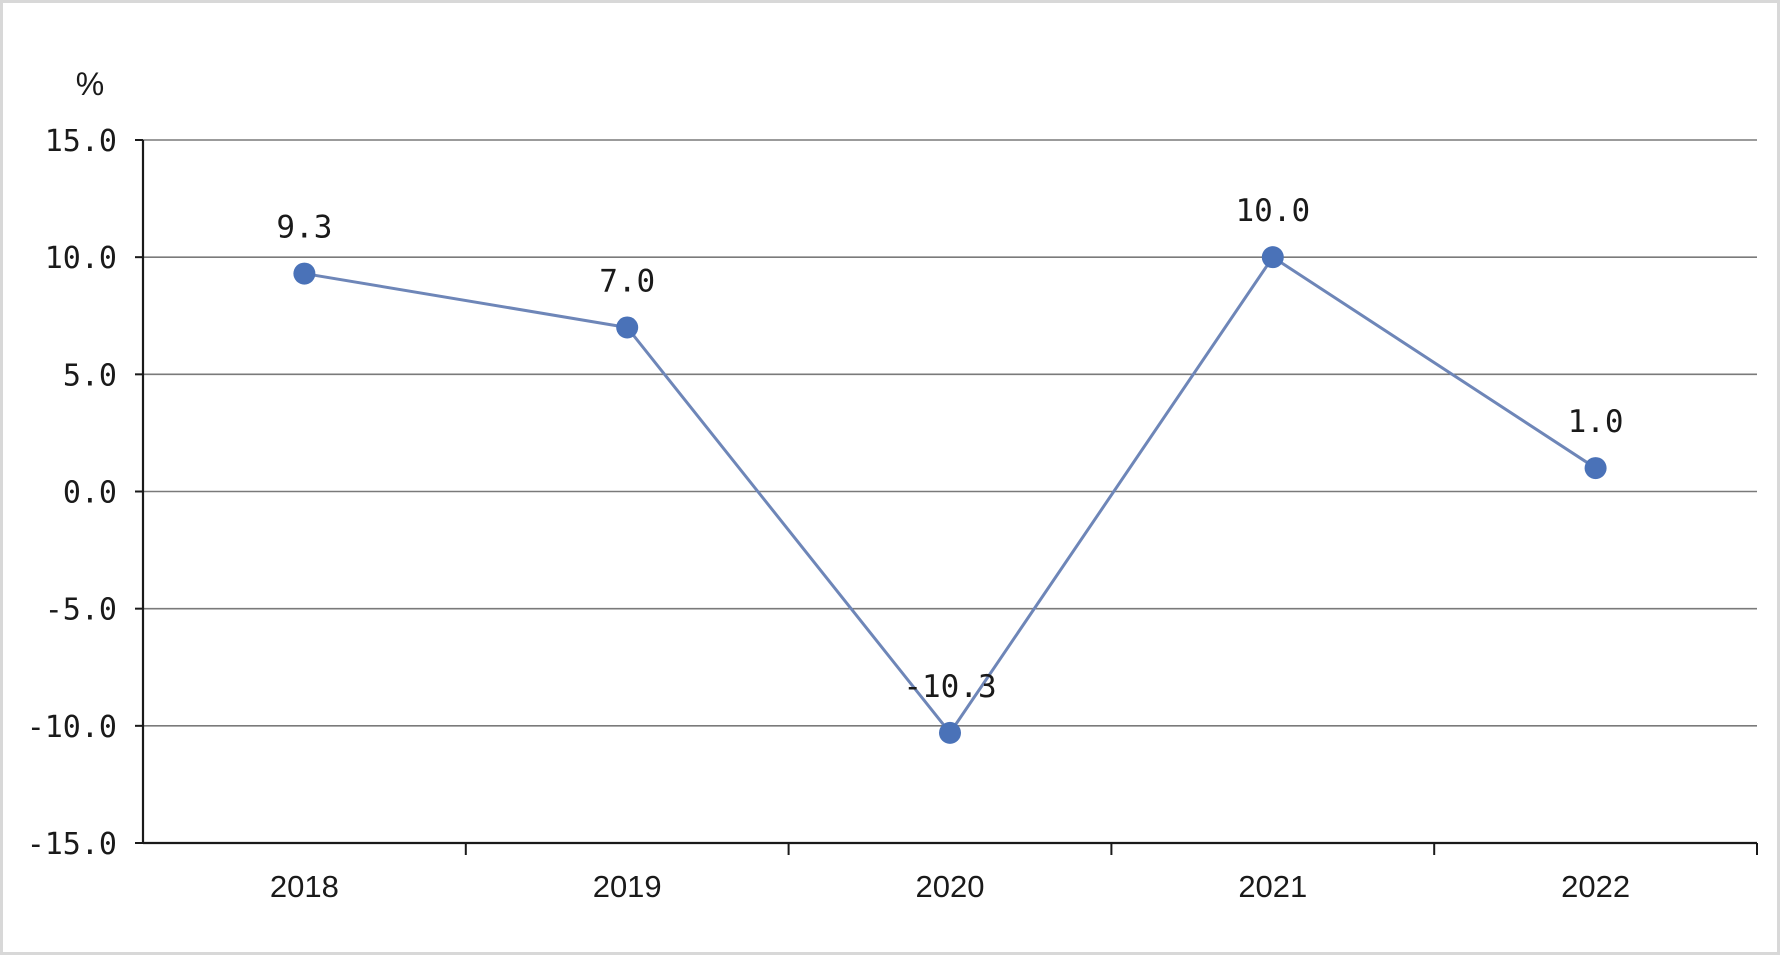  Describe the element at coordinates (72, 844) in the screenshot. I see `y-tick-label: -15.0` at that location.